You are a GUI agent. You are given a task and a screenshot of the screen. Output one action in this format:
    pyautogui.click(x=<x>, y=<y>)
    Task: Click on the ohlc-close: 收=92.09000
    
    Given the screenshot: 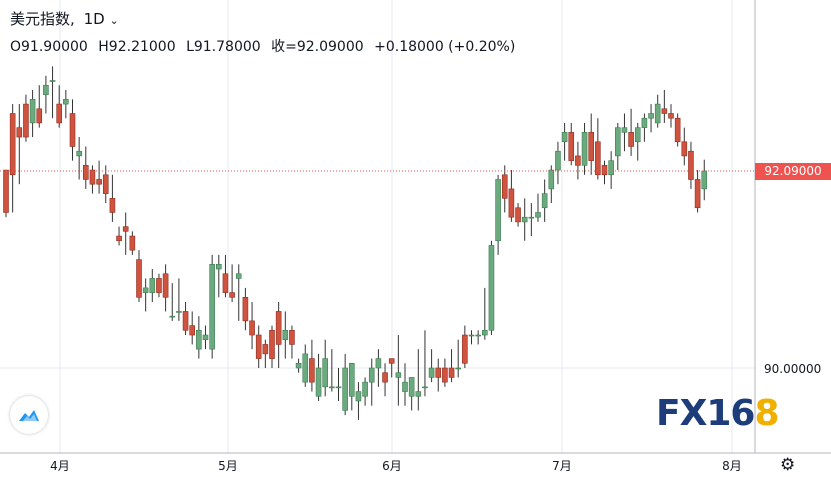 What is the action you would take?
    pyautogui.click(x=317, y=47)
    